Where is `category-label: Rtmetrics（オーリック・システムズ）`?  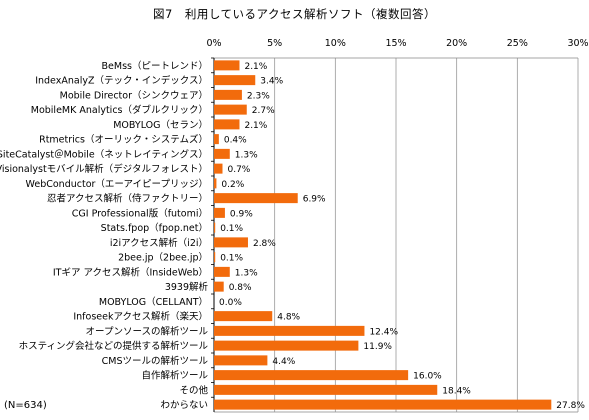 category-label: Rtmetrics（オーリック・システムズ） is located at coordinates (123, 140).